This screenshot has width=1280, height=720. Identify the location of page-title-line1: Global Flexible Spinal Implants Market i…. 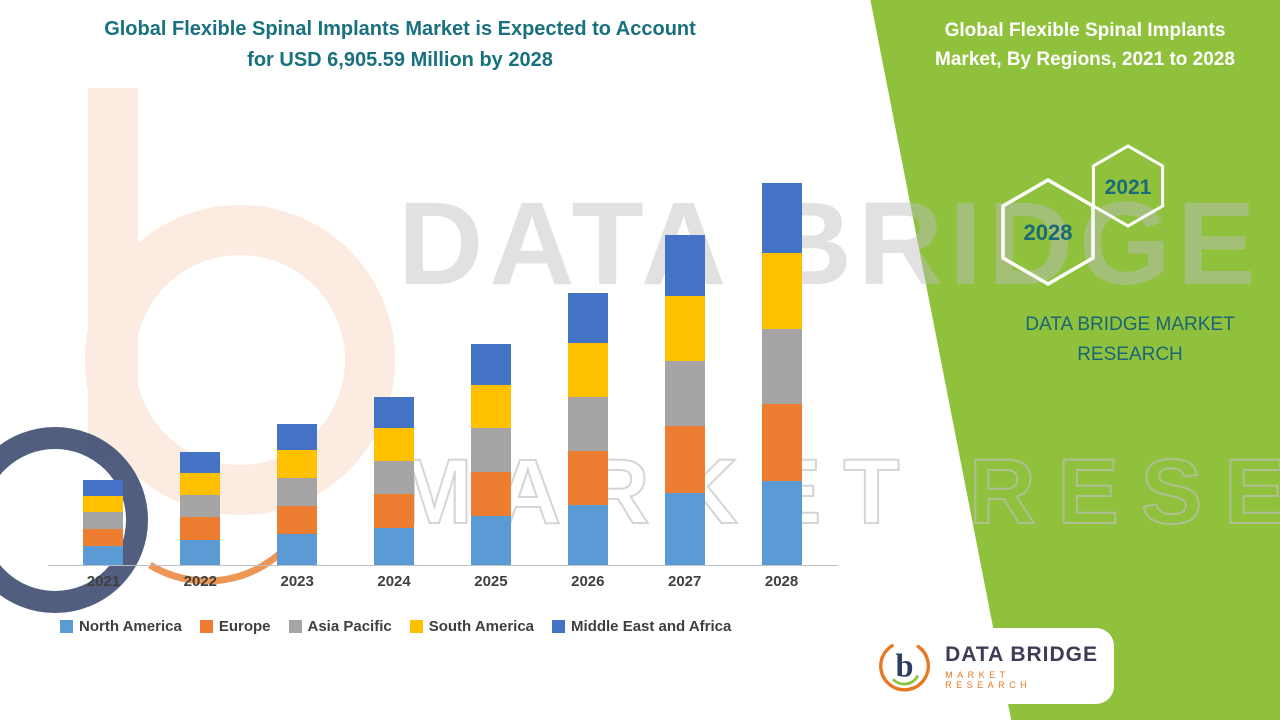
(400, 29).